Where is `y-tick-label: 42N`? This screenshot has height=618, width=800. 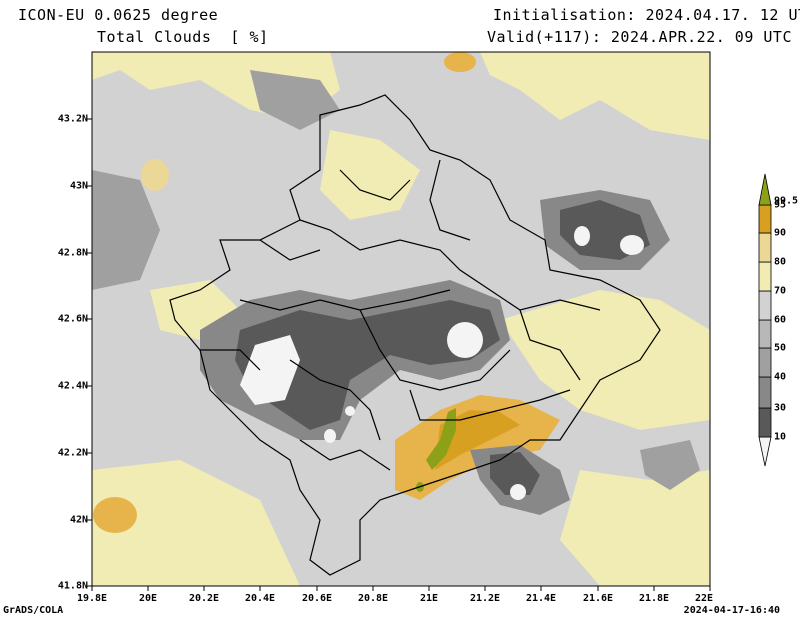
y-tick-label: 42N is located at coordinates (78, 520).